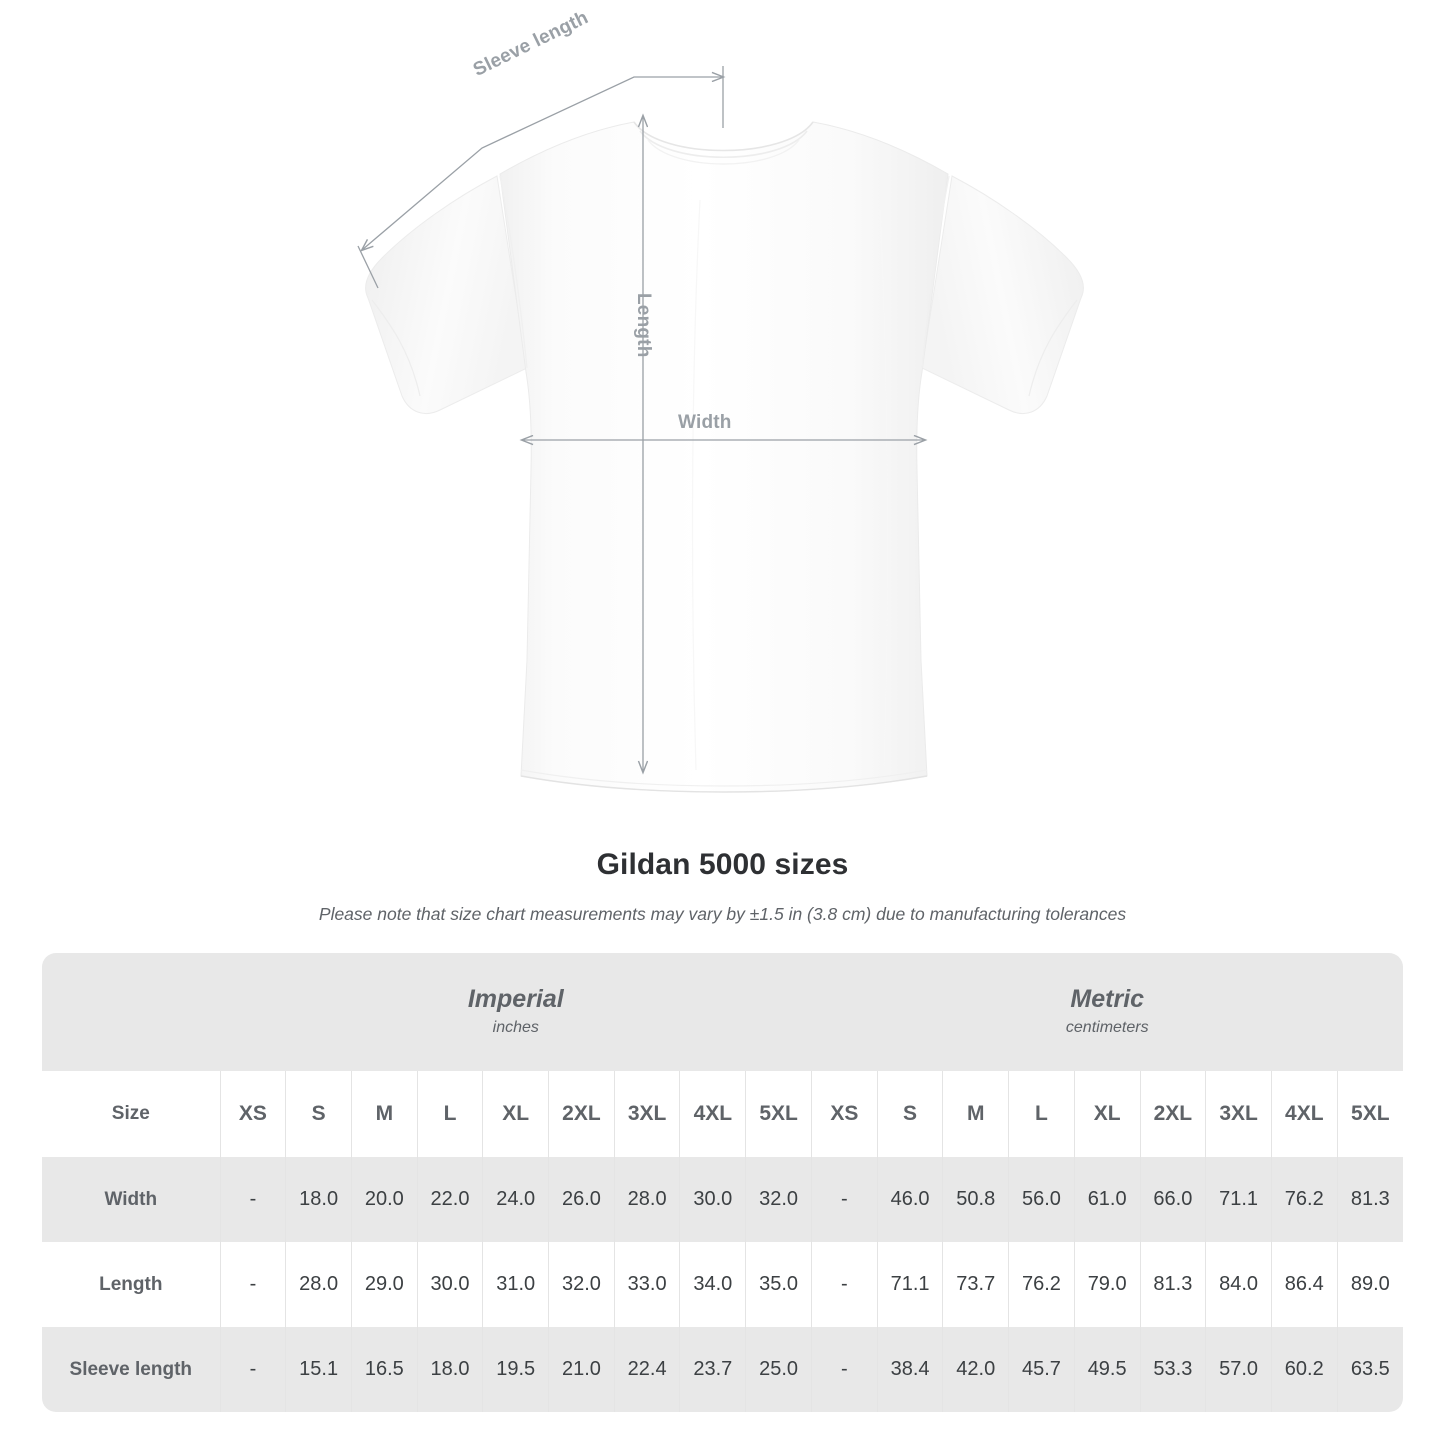  Describe the element at coordinates (1369, 1284) in the screenshot. I see `measurement-cell: 89.0` at that location.